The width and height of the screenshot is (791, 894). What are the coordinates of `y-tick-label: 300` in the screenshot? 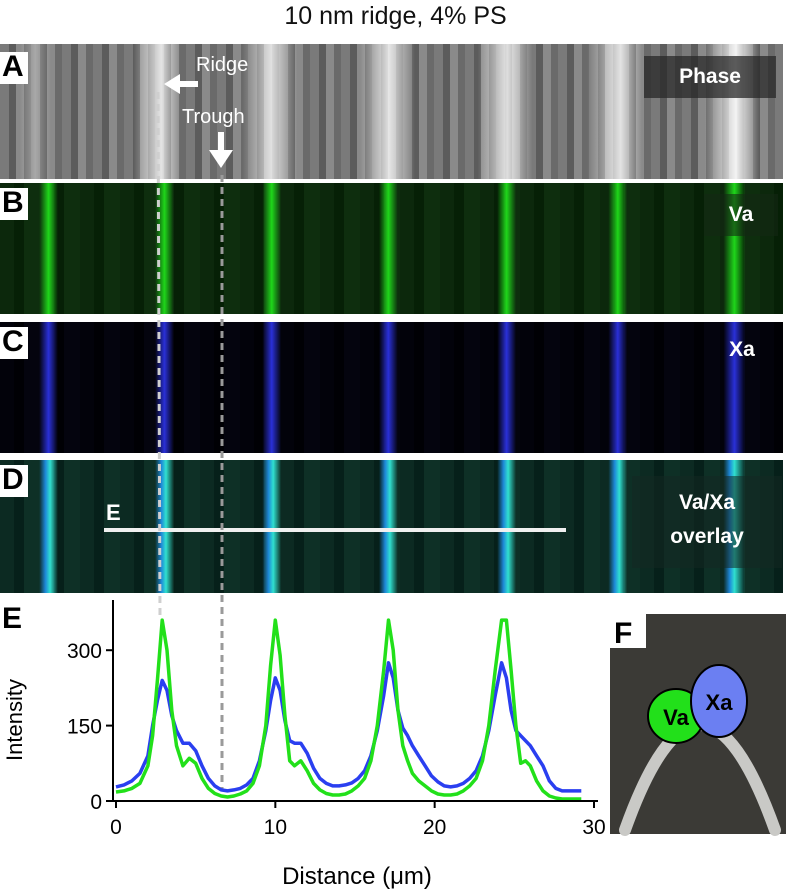 It's located at (84, 651).